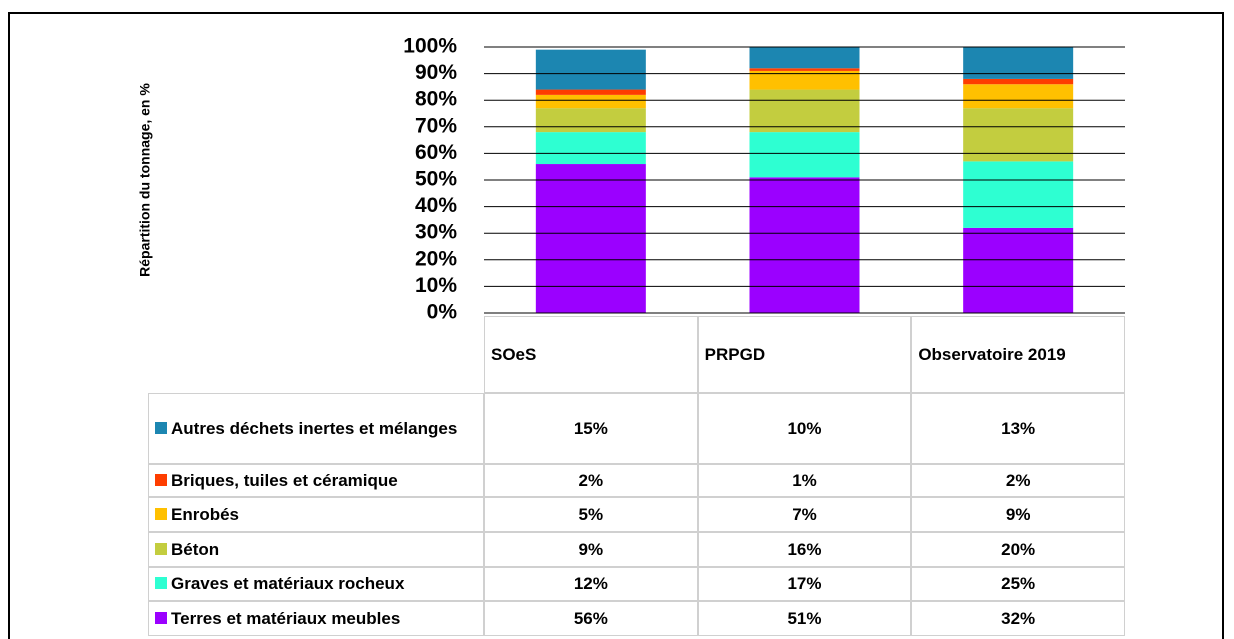 Image resolution: width=1234 pixels, height=639 pixels. I want to click on y-tick-label: 40%, so click(436, 205).